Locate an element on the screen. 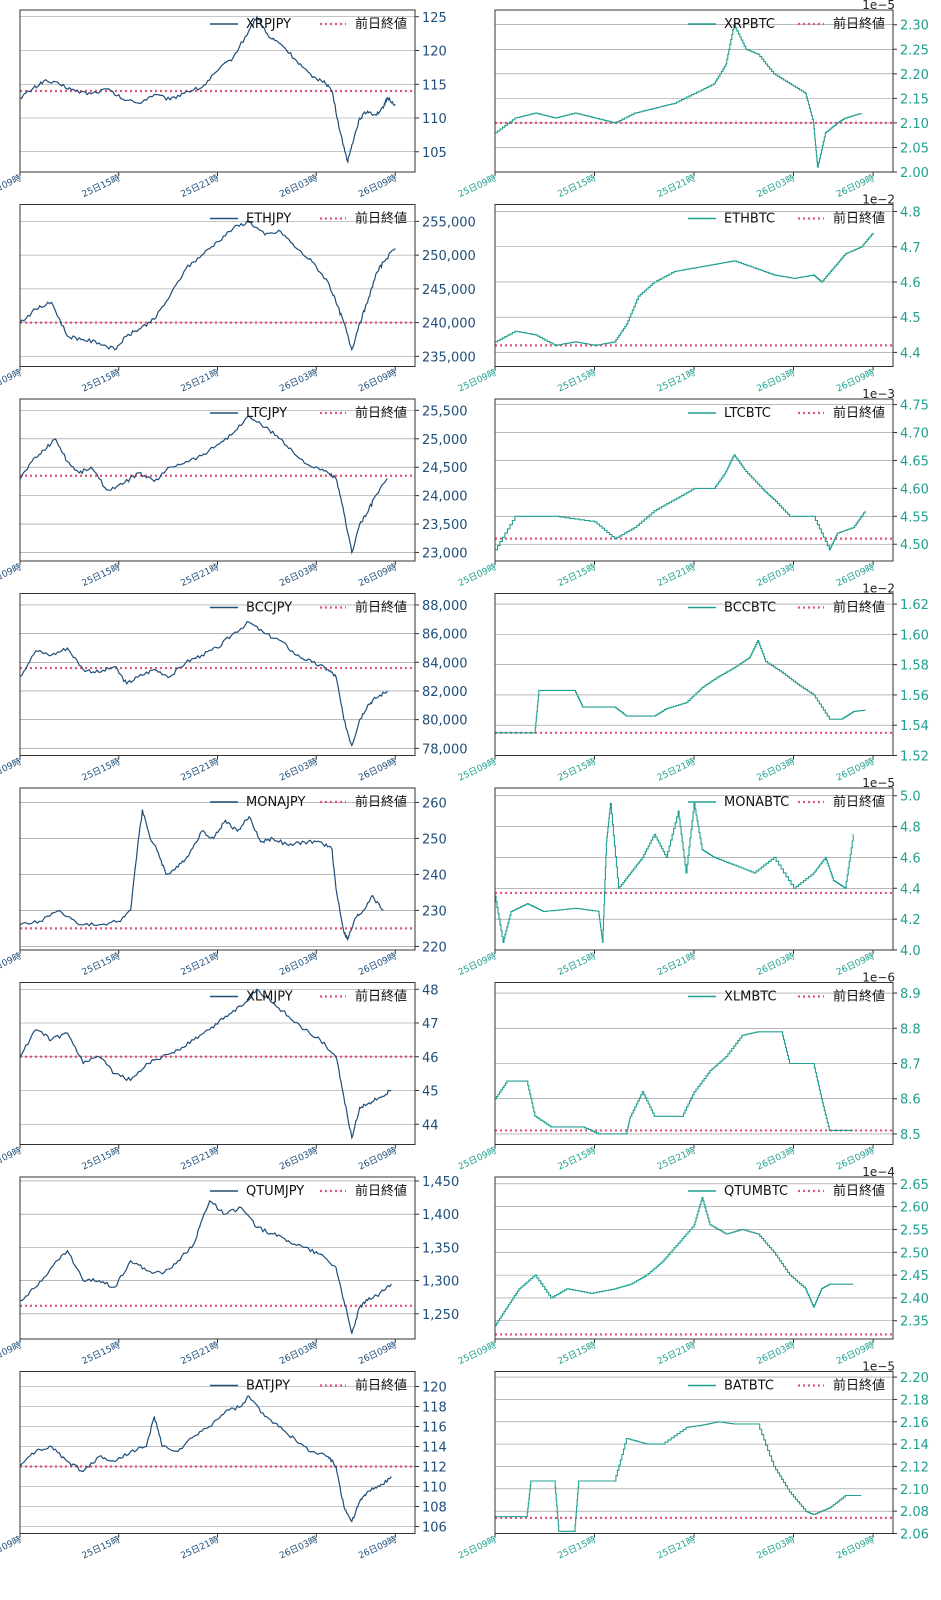 The height and width of the screenshot is (1600, 941). y-tick-label: 86,000 is located at coordinates (445, 635).